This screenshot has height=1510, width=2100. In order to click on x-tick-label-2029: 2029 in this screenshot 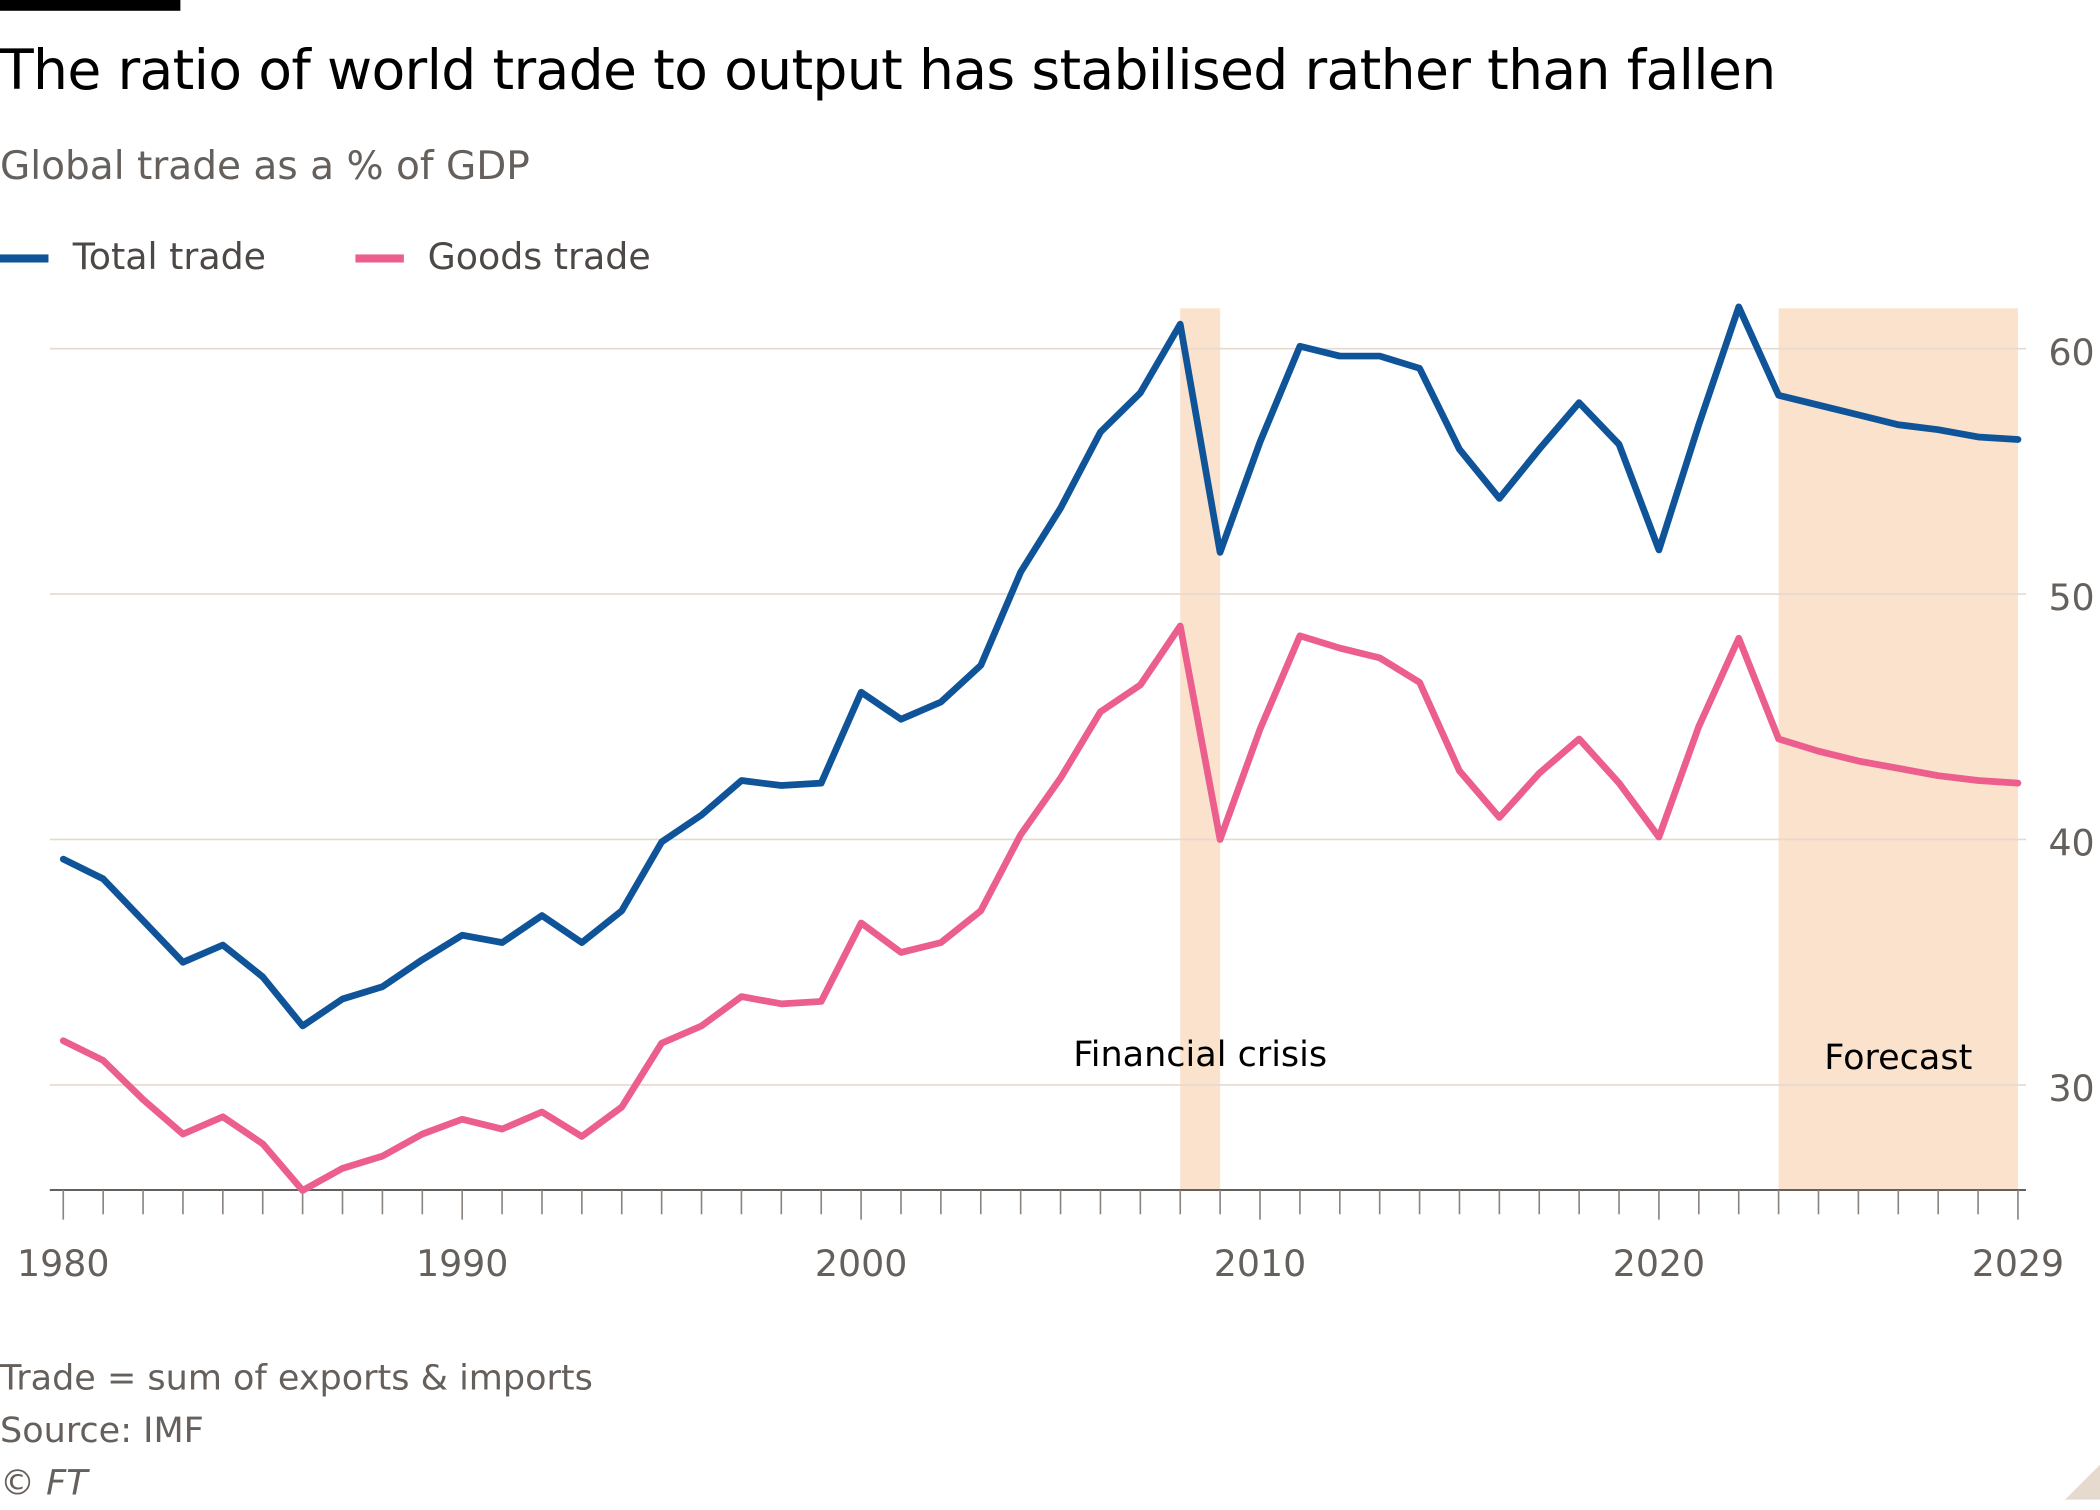, I will do `click(2018, 1263)`.